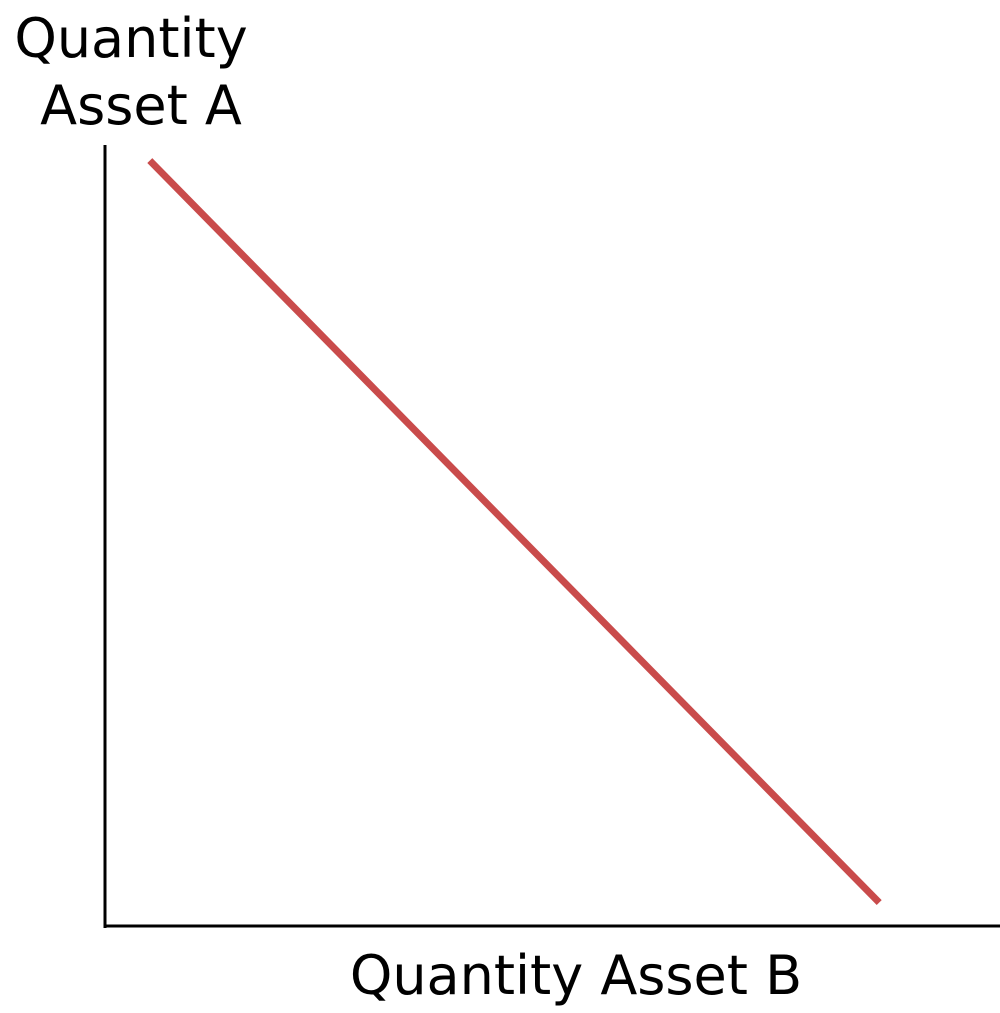  What do you see at coordinates (130, 38) in the screenshot?
I see `y-axis-label-line-1: Quantity` at bounding box center [130, 38].